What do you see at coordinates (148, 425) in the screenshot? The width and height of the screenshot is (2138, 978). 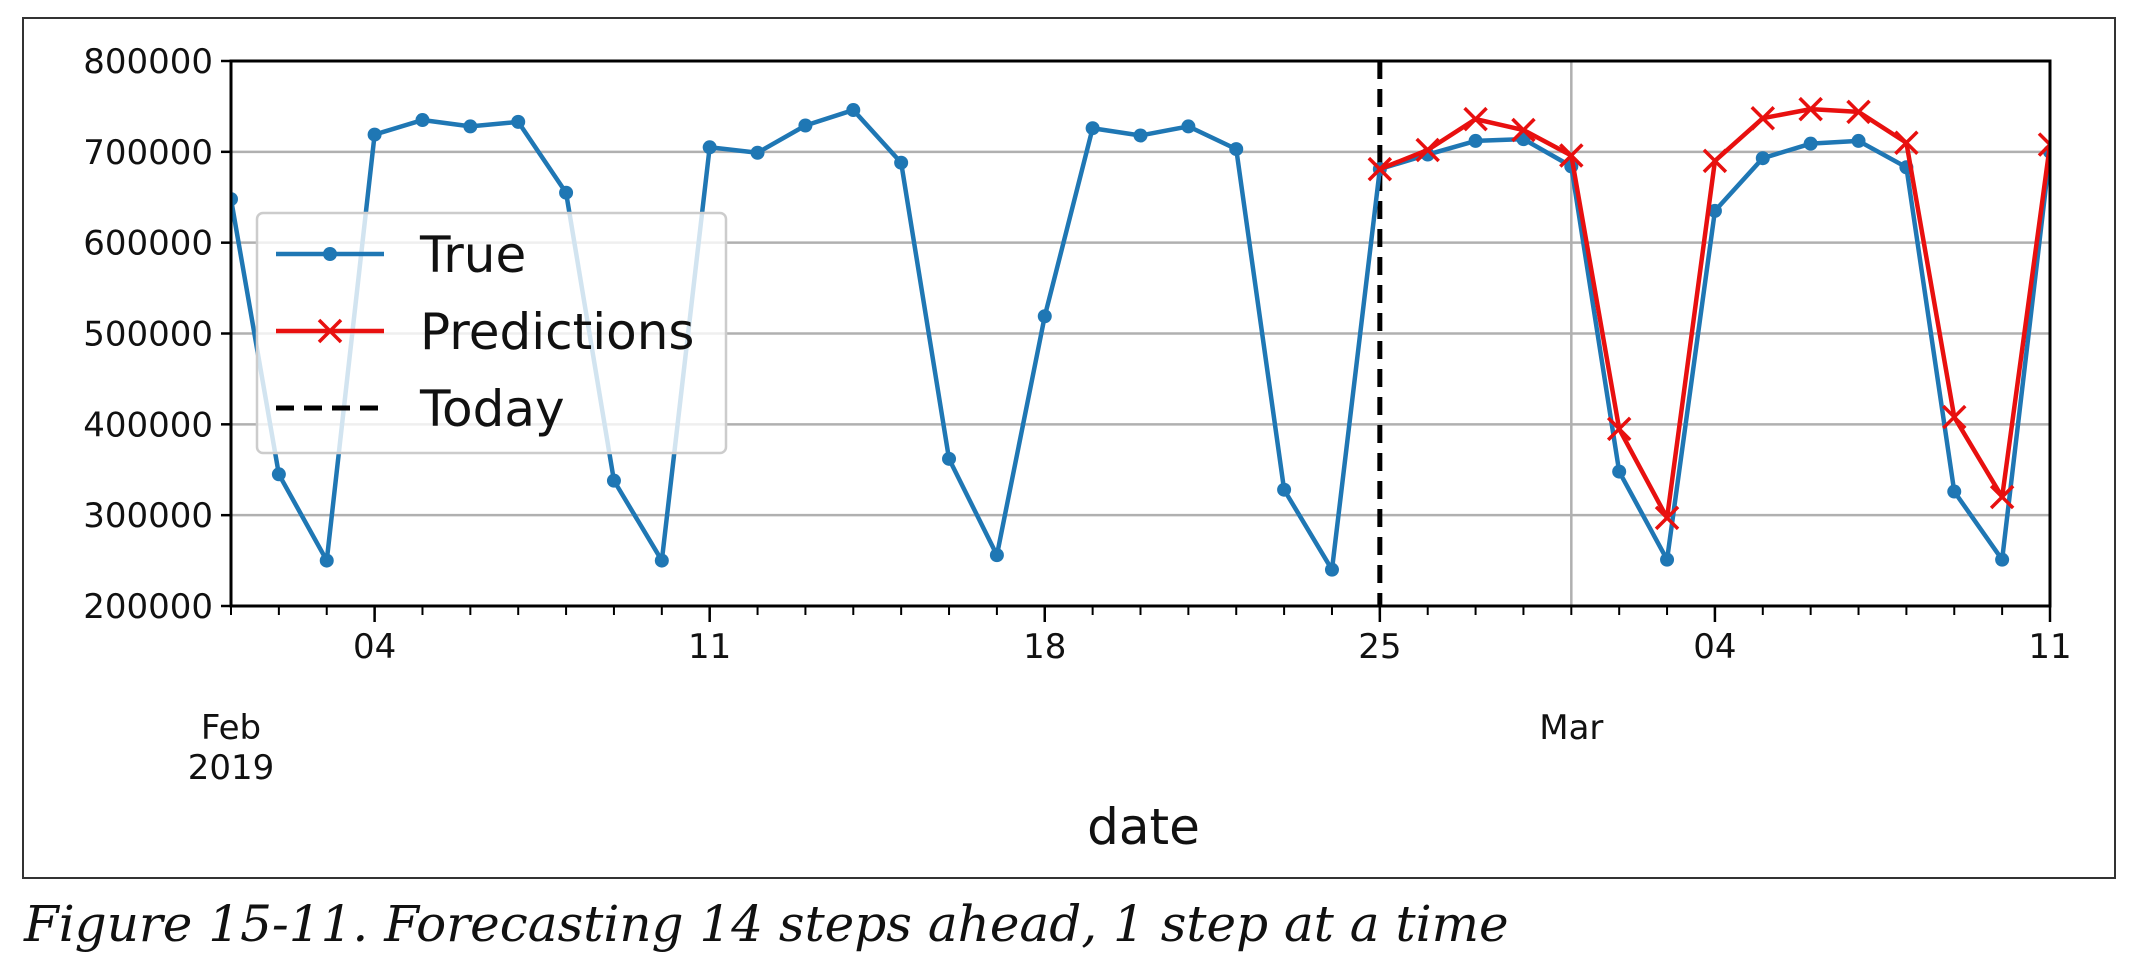 I see `y-tick-label: 400000` at bounding box center [148, 425].